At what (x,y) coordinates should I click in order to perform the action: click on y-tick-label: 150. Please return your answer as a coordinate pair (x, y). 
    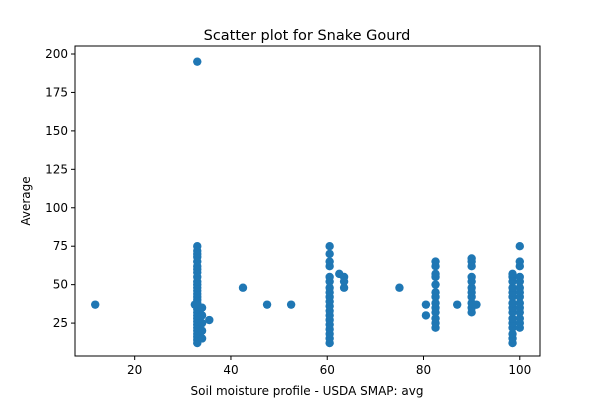
    Looking at the image, I should click on (56, 131).